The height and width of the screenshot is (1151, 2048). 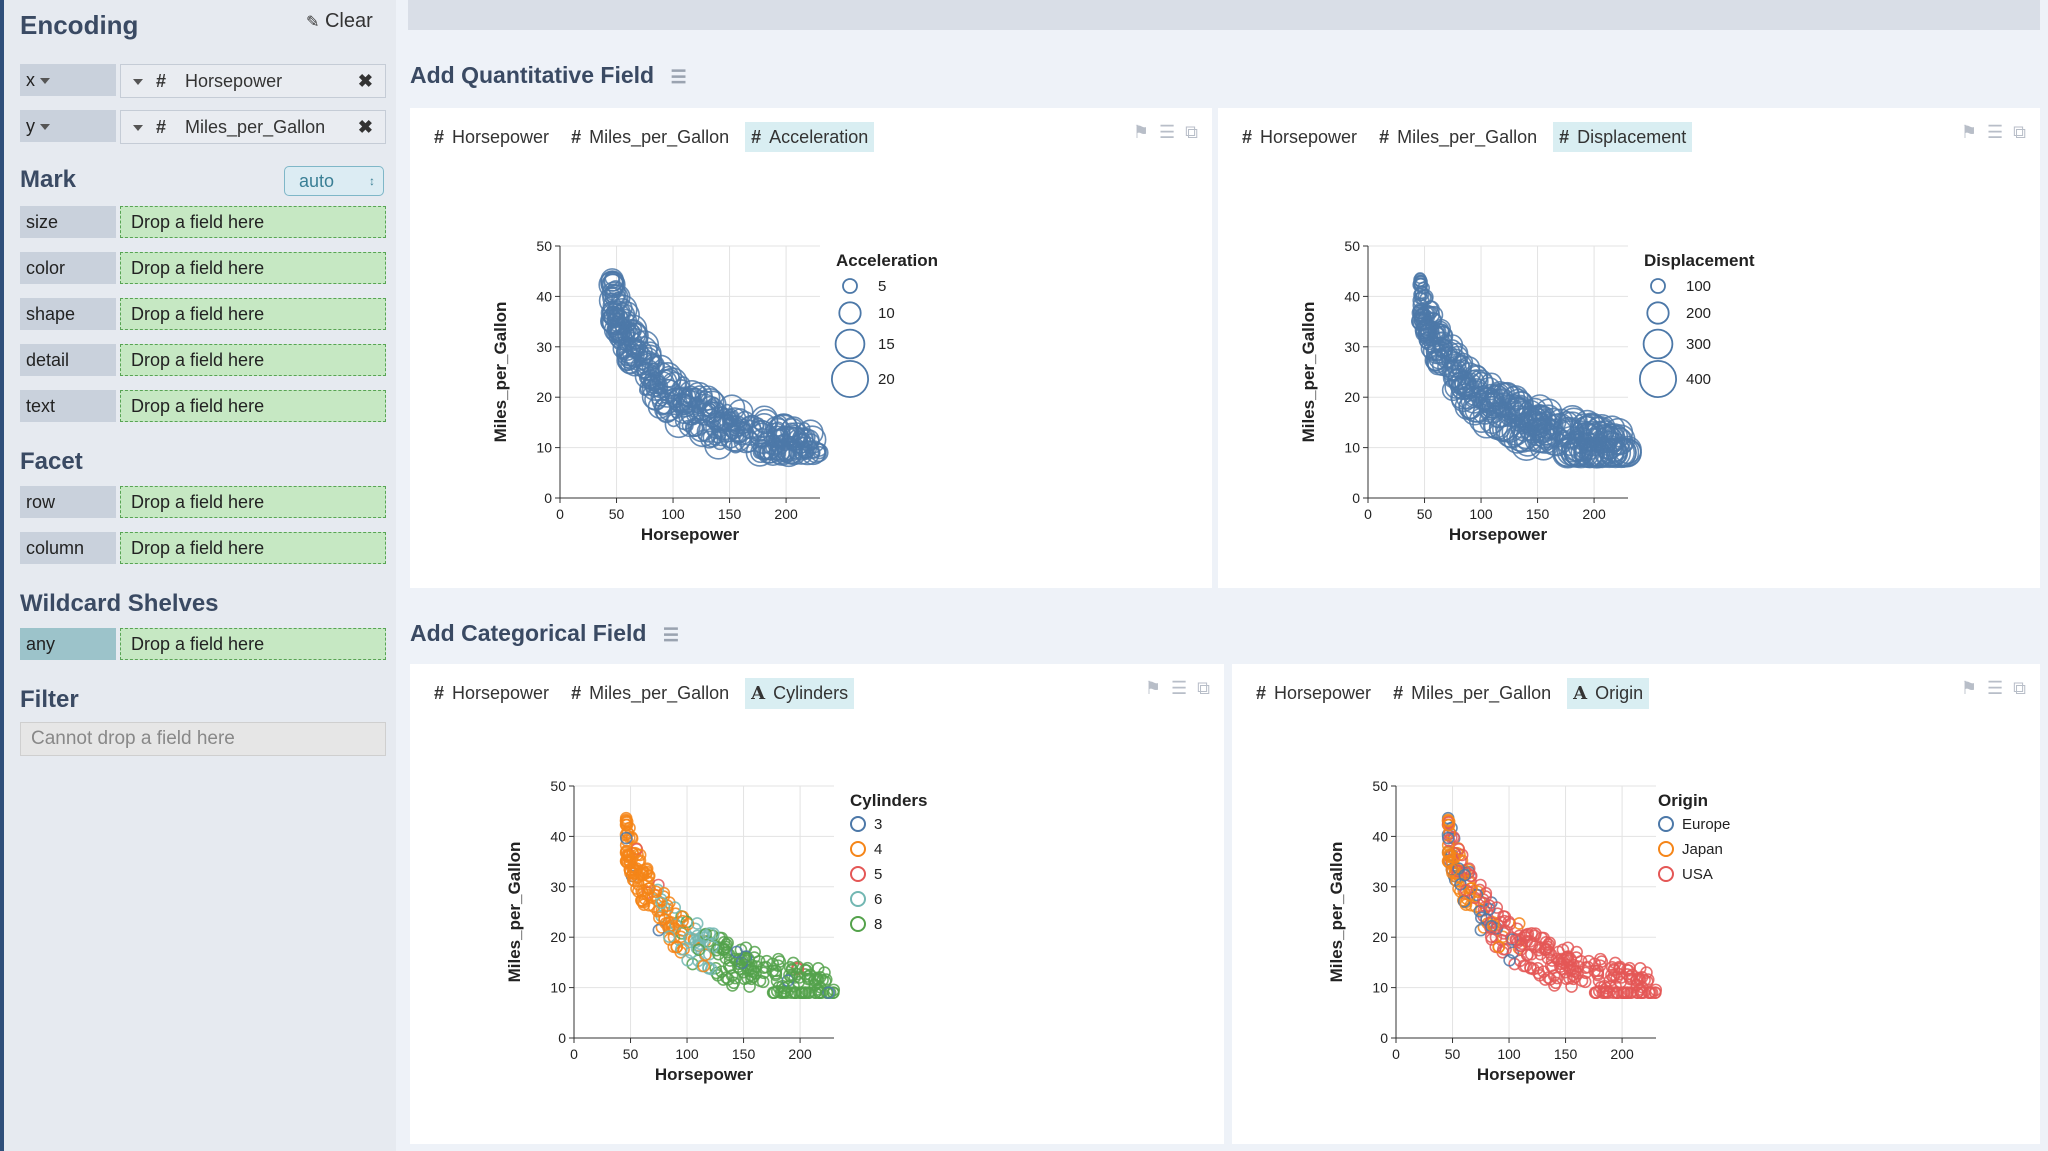 What do you see at coordinates (334, 181) in the screenshot?
I see `mark-type-select: auto ↕` at bounding box center [334, 181].